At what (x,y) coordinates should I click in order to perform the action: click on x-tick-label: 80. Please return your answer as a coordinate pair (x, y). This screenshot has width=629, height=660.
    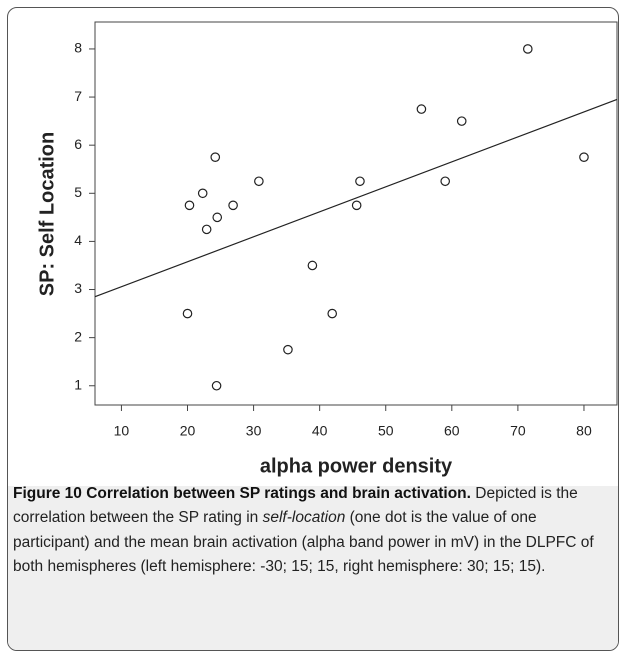
    Looking at the image, I should click on (584, 431).